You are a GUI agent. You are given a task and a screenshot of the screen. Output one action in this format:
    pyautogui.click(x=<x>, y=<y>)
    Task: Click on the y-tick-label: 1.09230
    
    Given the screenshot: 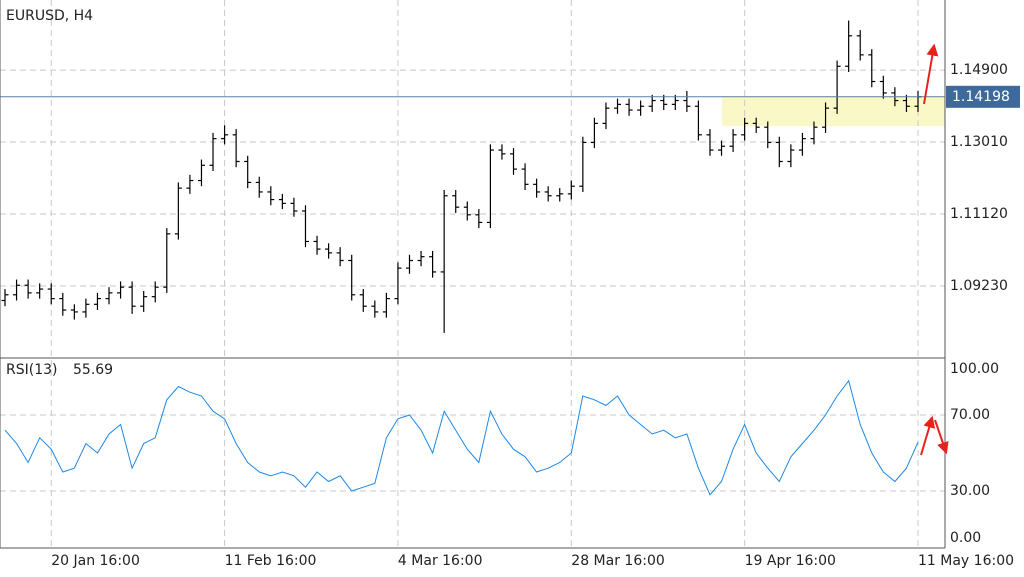 What is the action you would take?
    pyautogui.click(x=979, y=286)
    